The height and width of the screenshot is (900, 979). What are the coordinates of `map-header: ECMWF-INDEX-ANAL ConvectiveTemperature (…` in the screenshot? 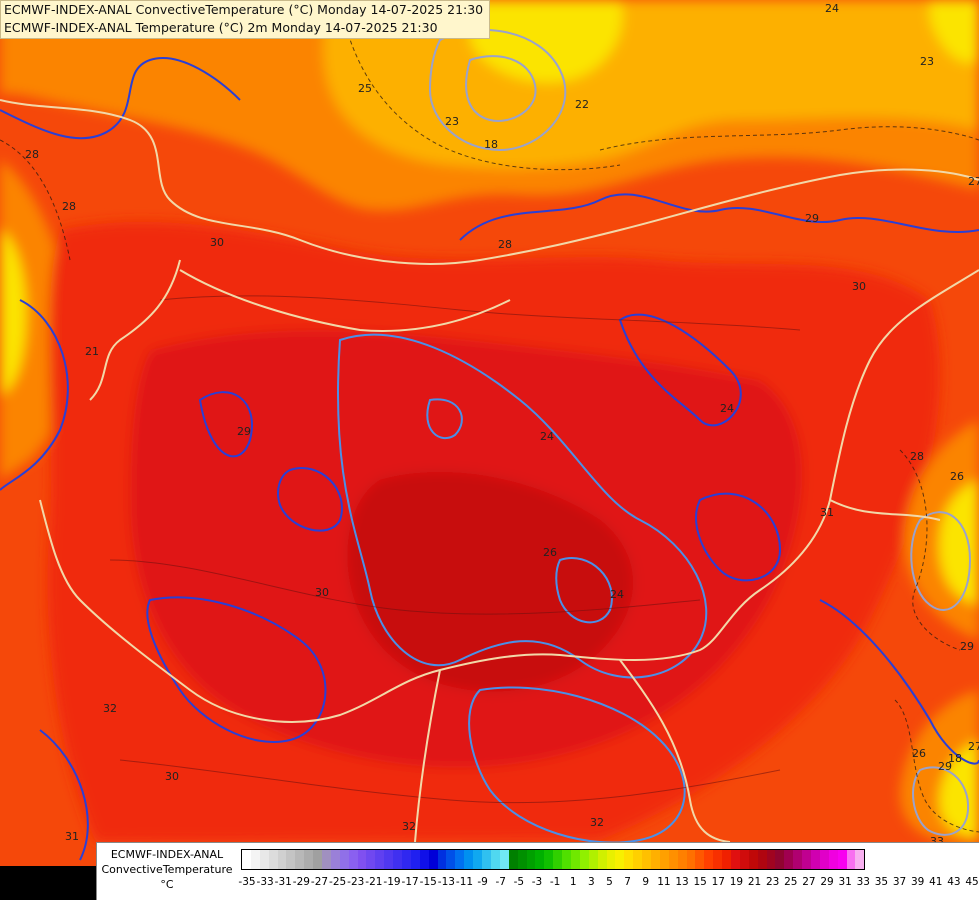 It's located at (245, 19).